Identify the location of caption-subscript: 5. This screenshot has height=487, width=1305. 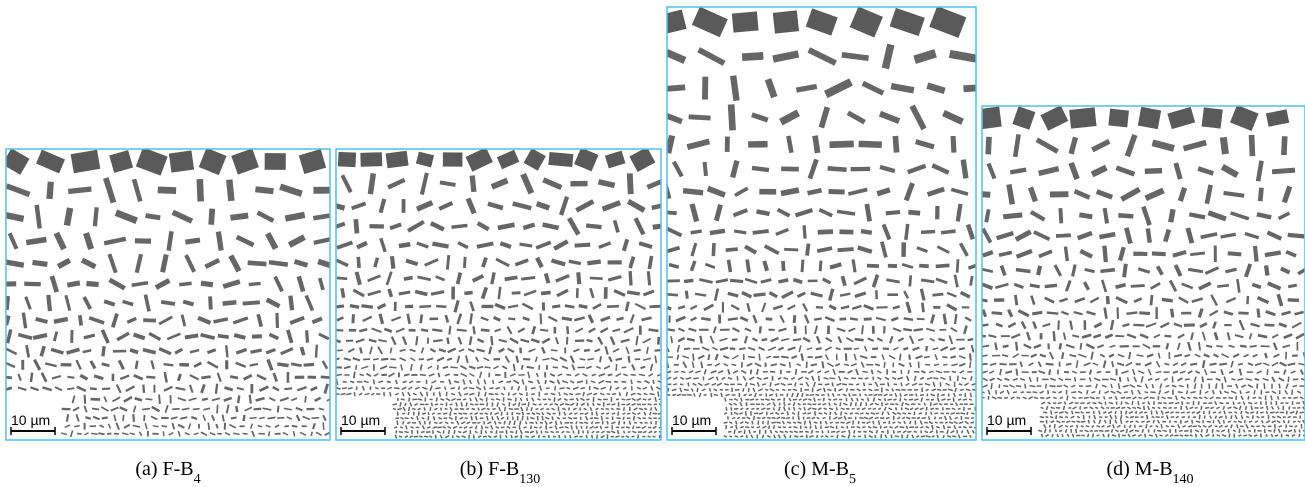
(852, 479).